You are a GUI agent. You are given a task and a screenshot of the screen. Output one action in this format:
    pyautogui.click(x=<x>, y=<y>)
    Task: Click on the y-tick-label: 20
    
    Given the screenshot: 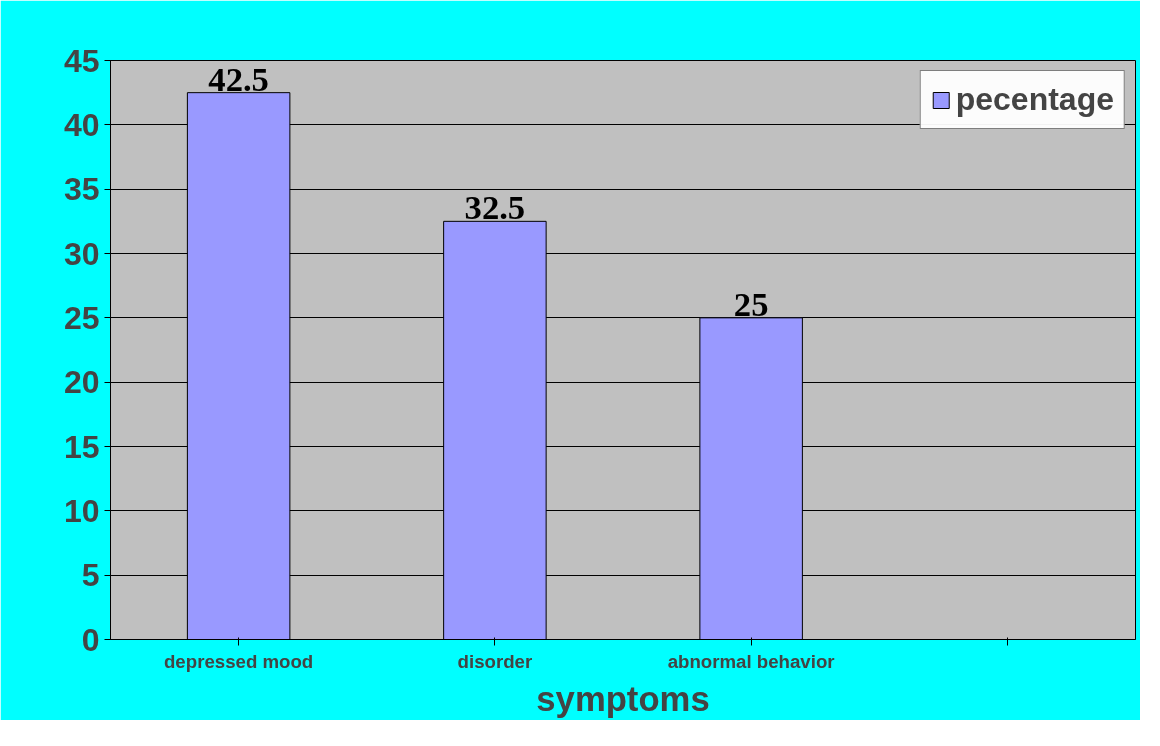 What is the action you would take?
    pyautogui.click(x=81, y=382)
    